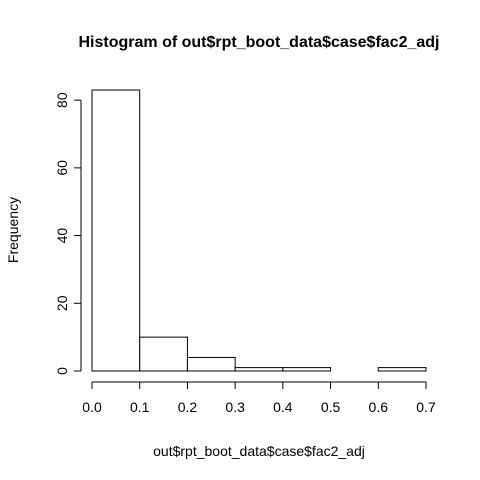 The image size is (480, 480). I want to click on y-tick-label-4: 80, so click(62, 100).